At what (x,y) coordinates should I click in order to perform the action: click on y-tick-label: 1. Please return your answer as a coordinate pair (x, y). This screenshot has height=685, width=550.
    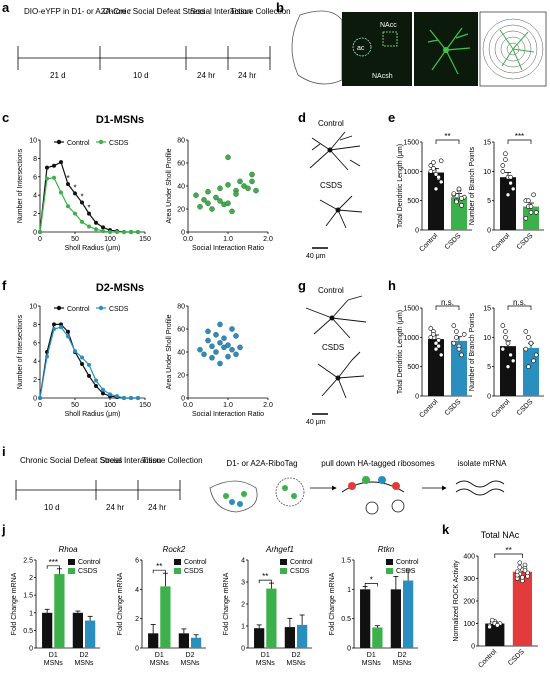
    Looking at the image, I should click on (31, 613).